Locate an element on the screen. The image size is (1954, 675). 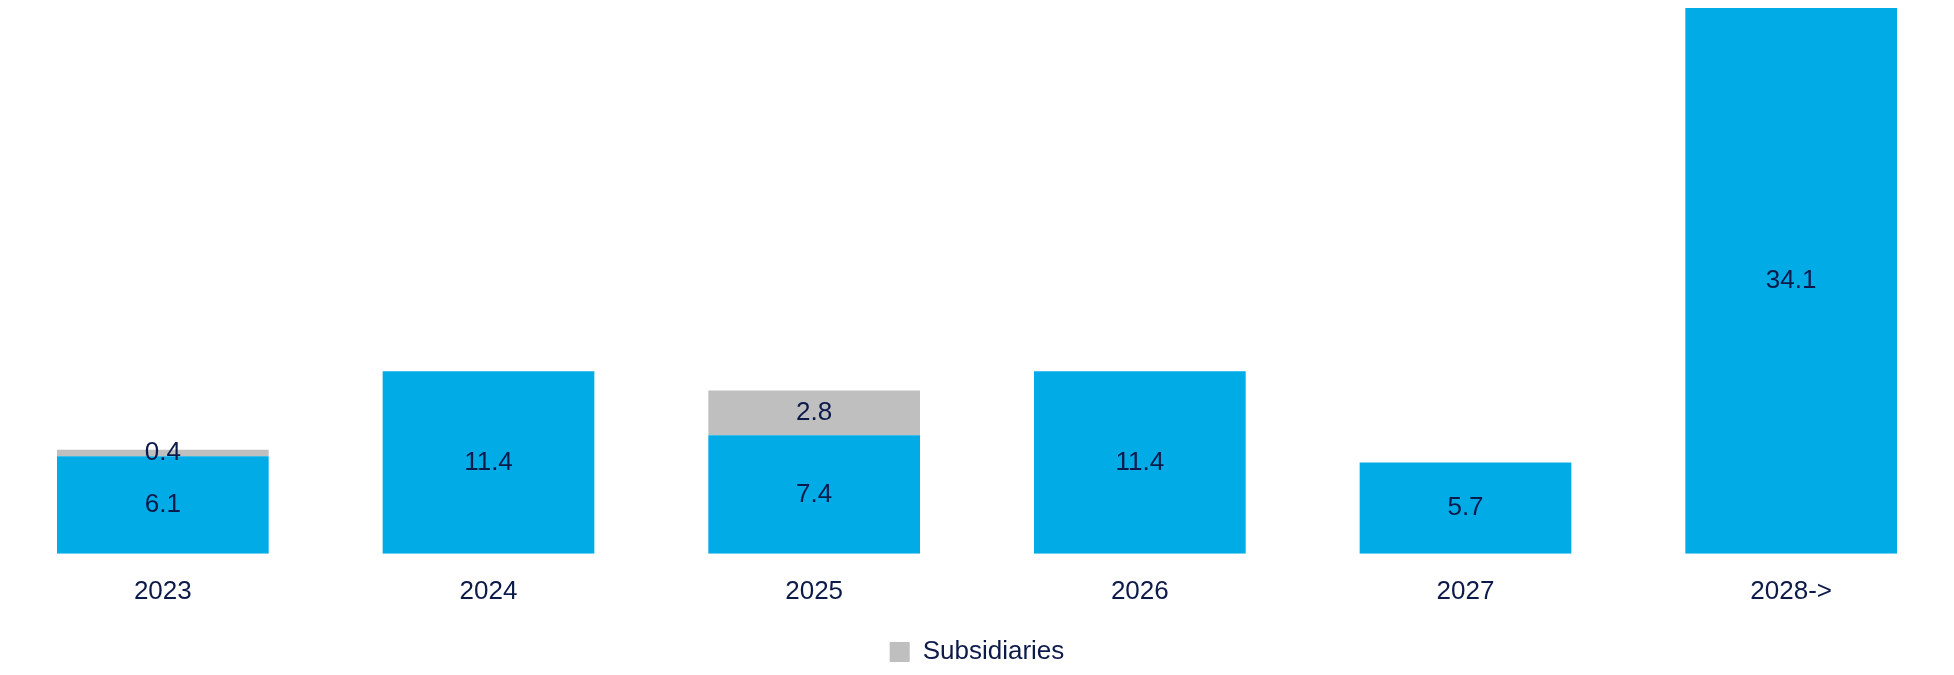
data-label: 6.1 is located at coordinates (162, 503).